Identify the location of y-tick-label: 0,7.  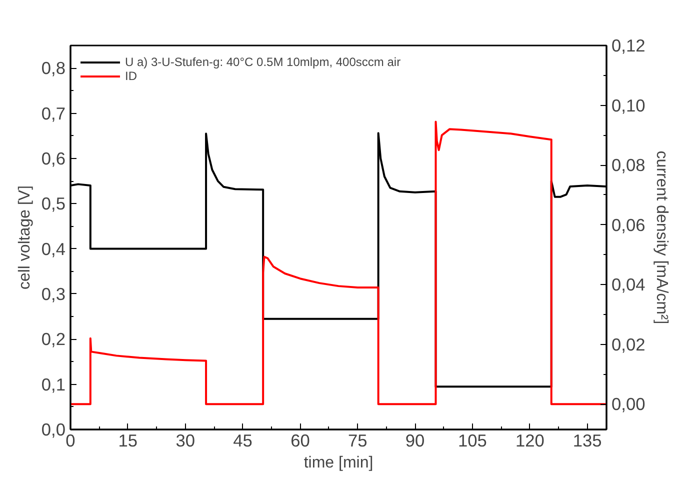
(53, 113).